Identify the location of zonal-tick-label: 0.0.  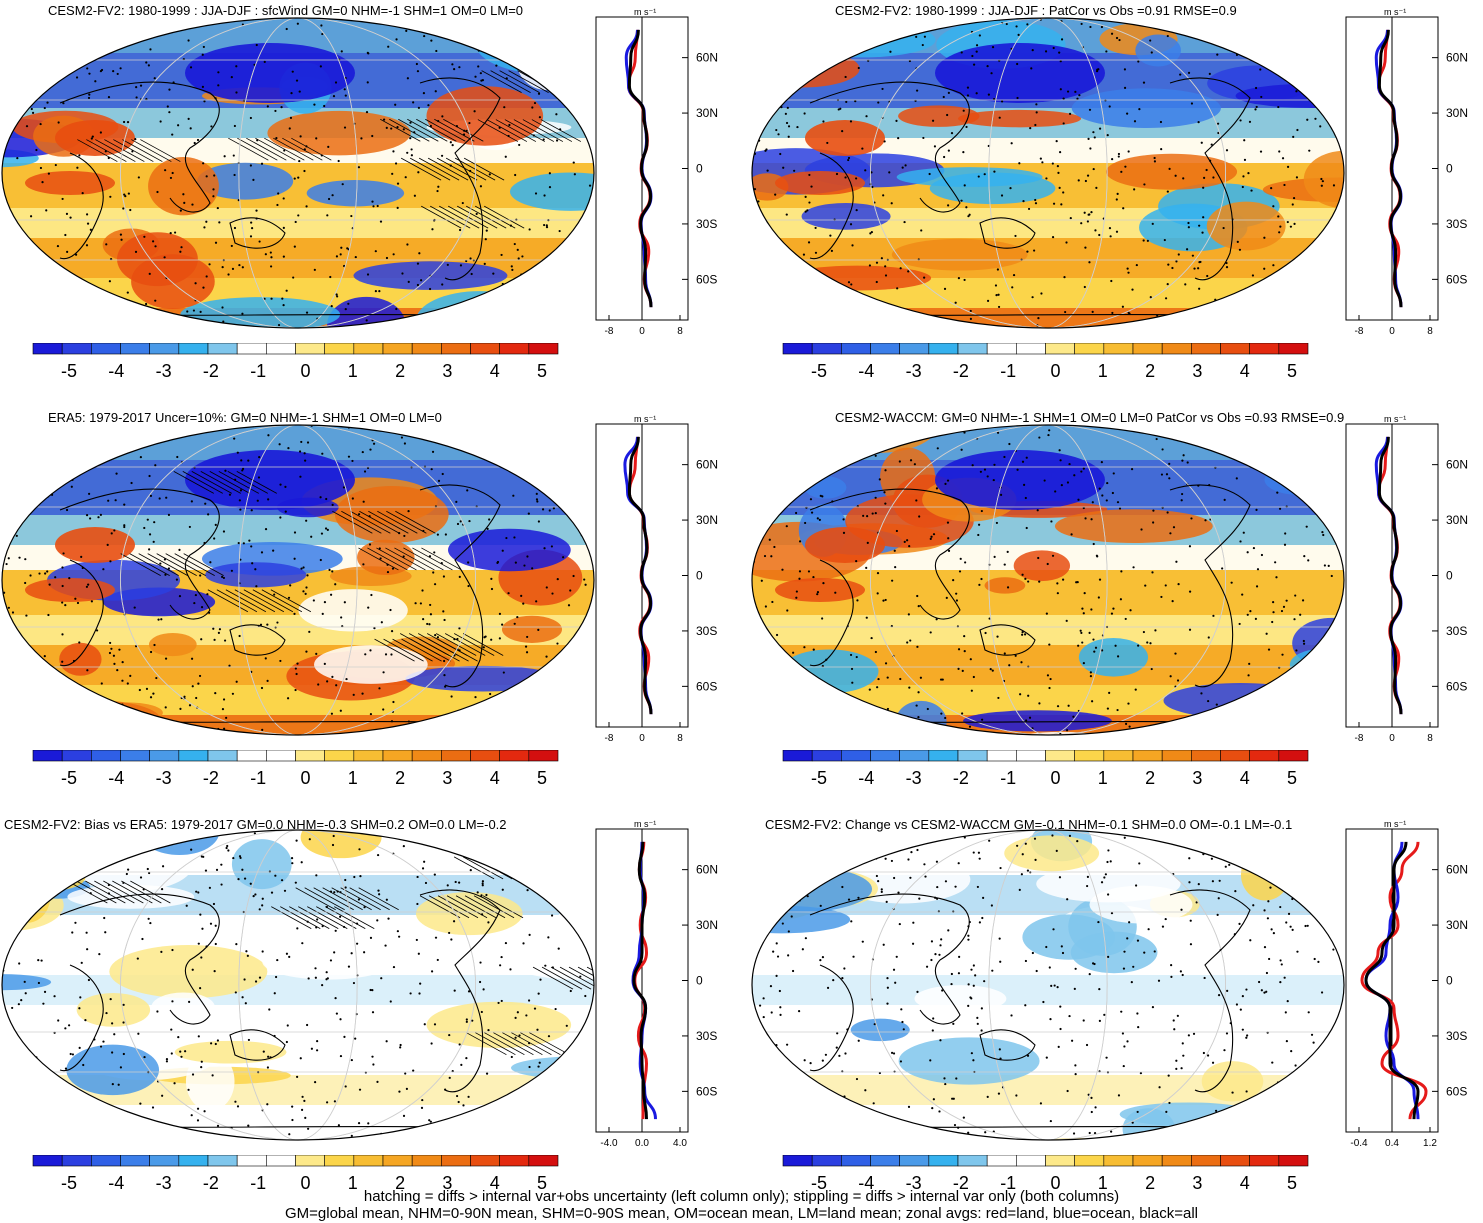
(642, 1142).